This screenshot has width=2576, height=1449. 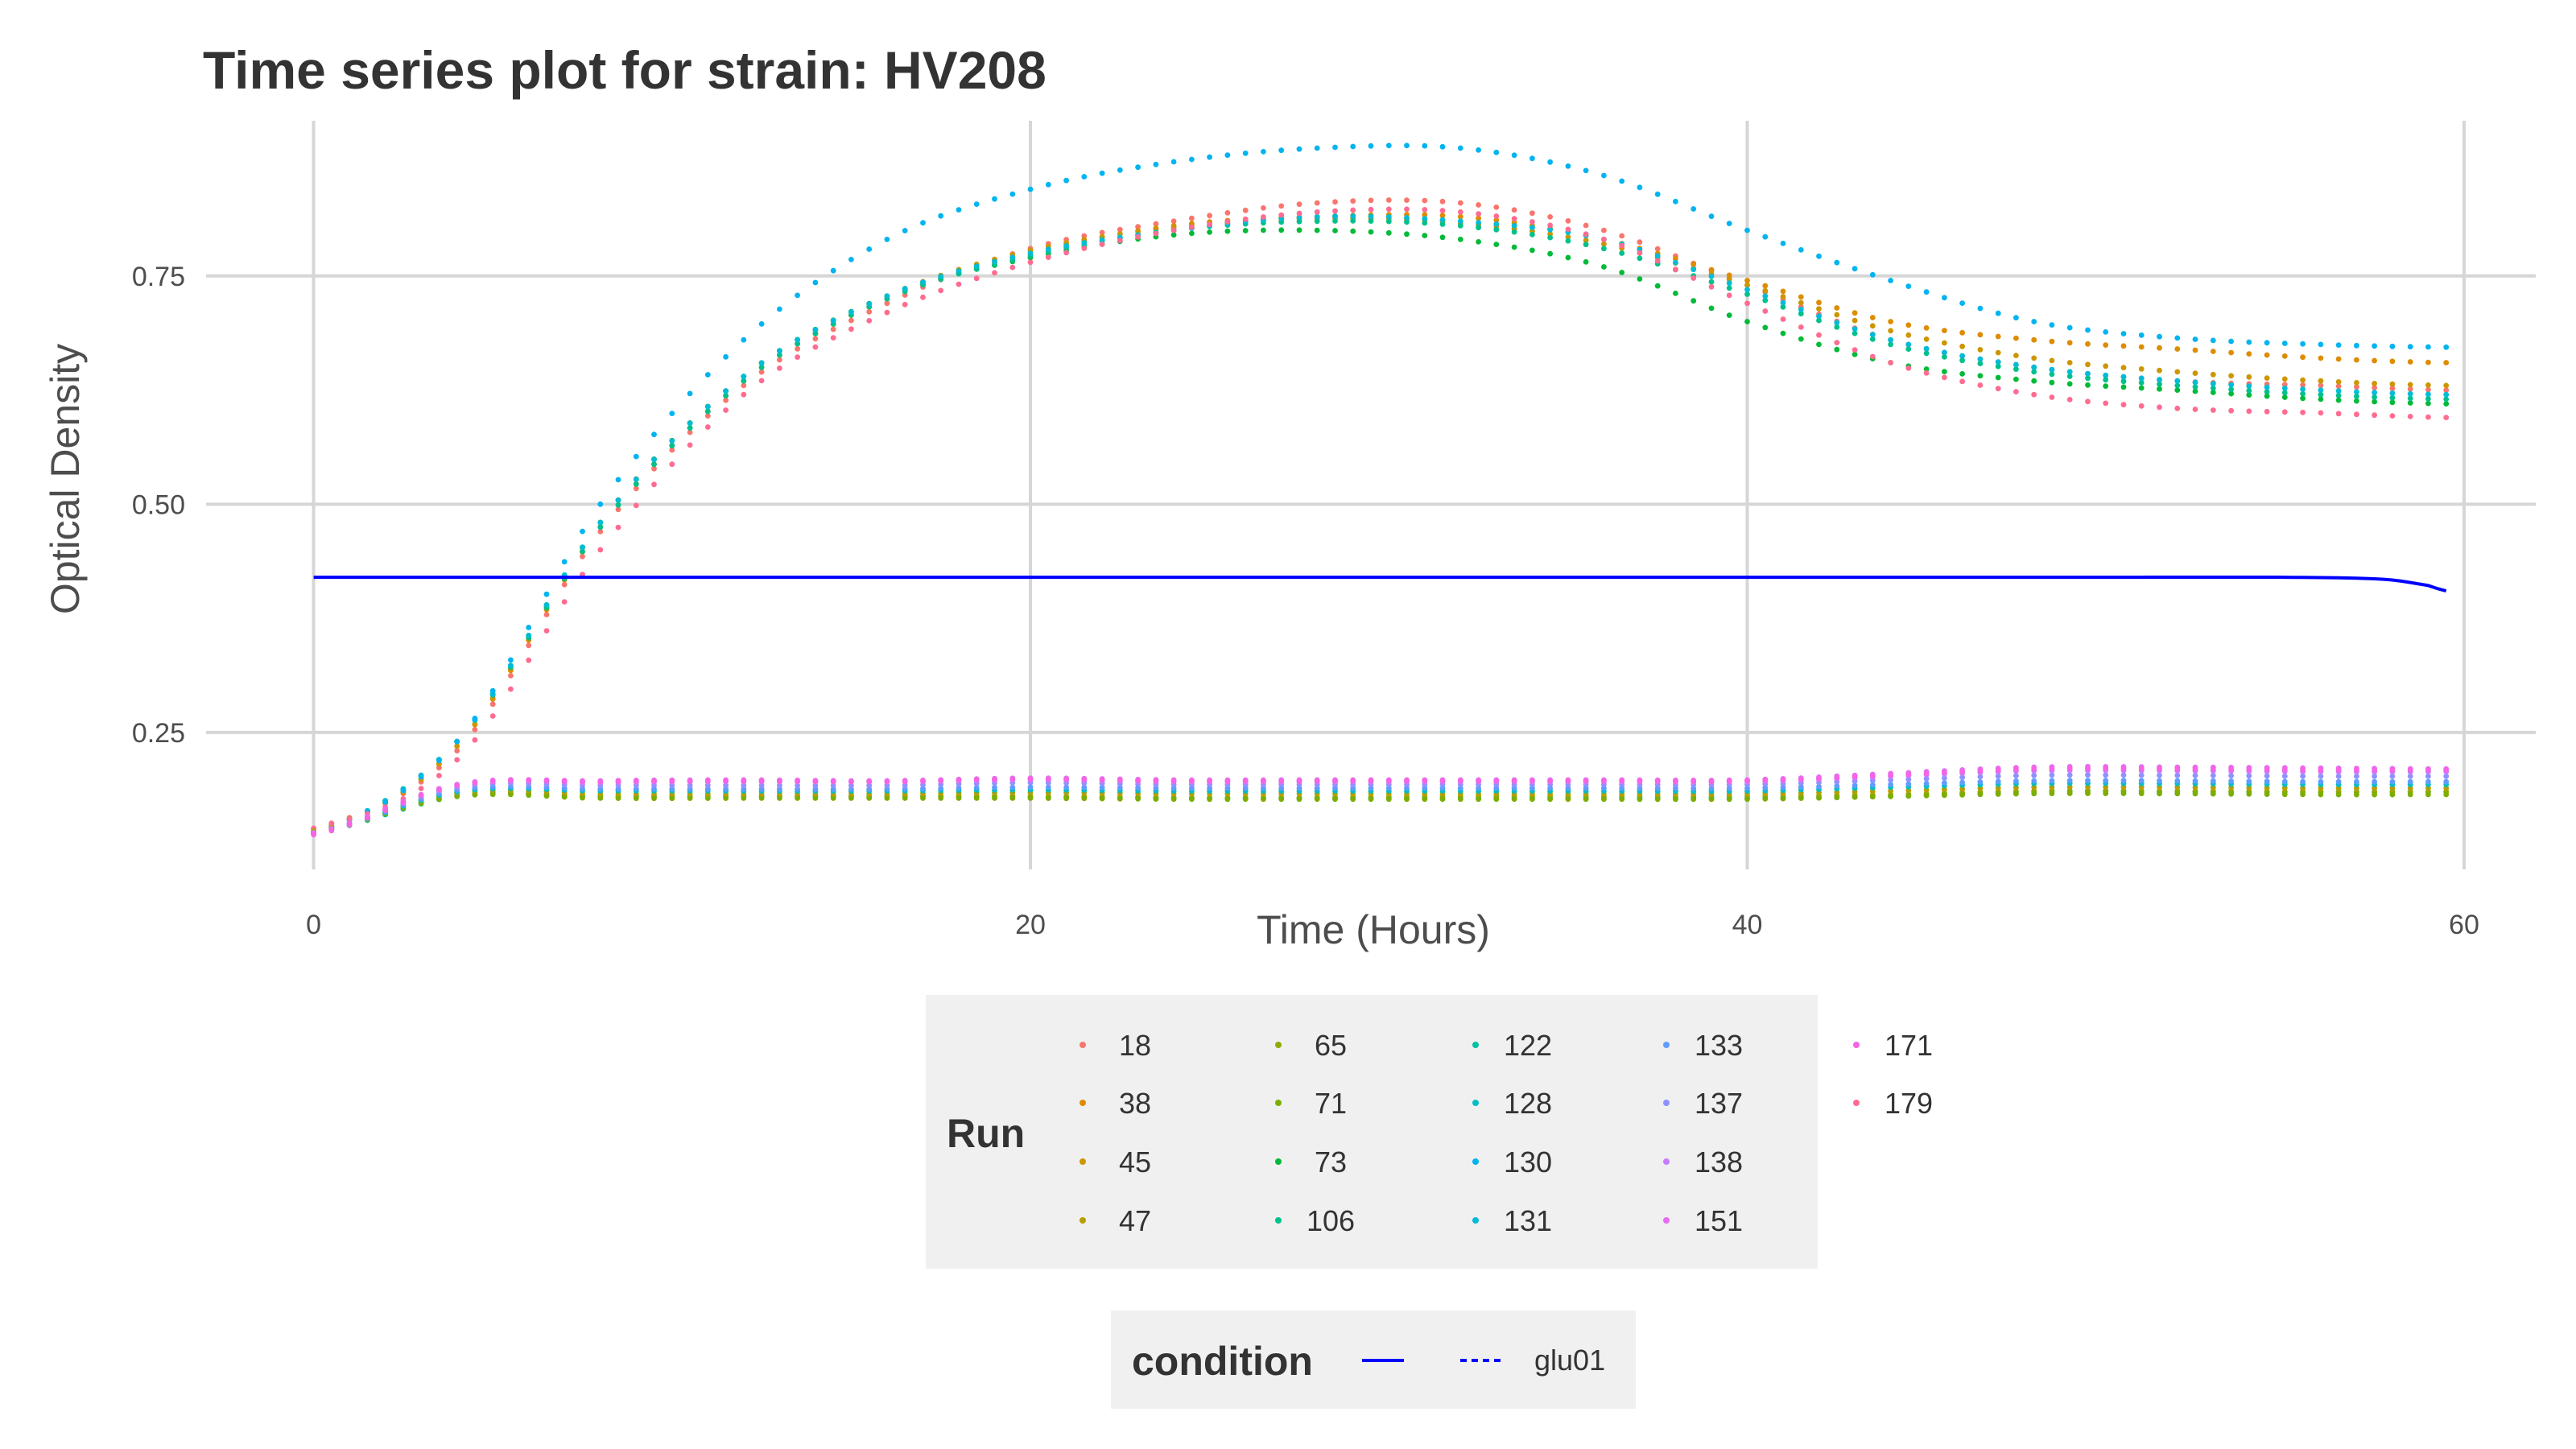 I want to click on legend-label-73: 73, so click(x=1331, y=1162).